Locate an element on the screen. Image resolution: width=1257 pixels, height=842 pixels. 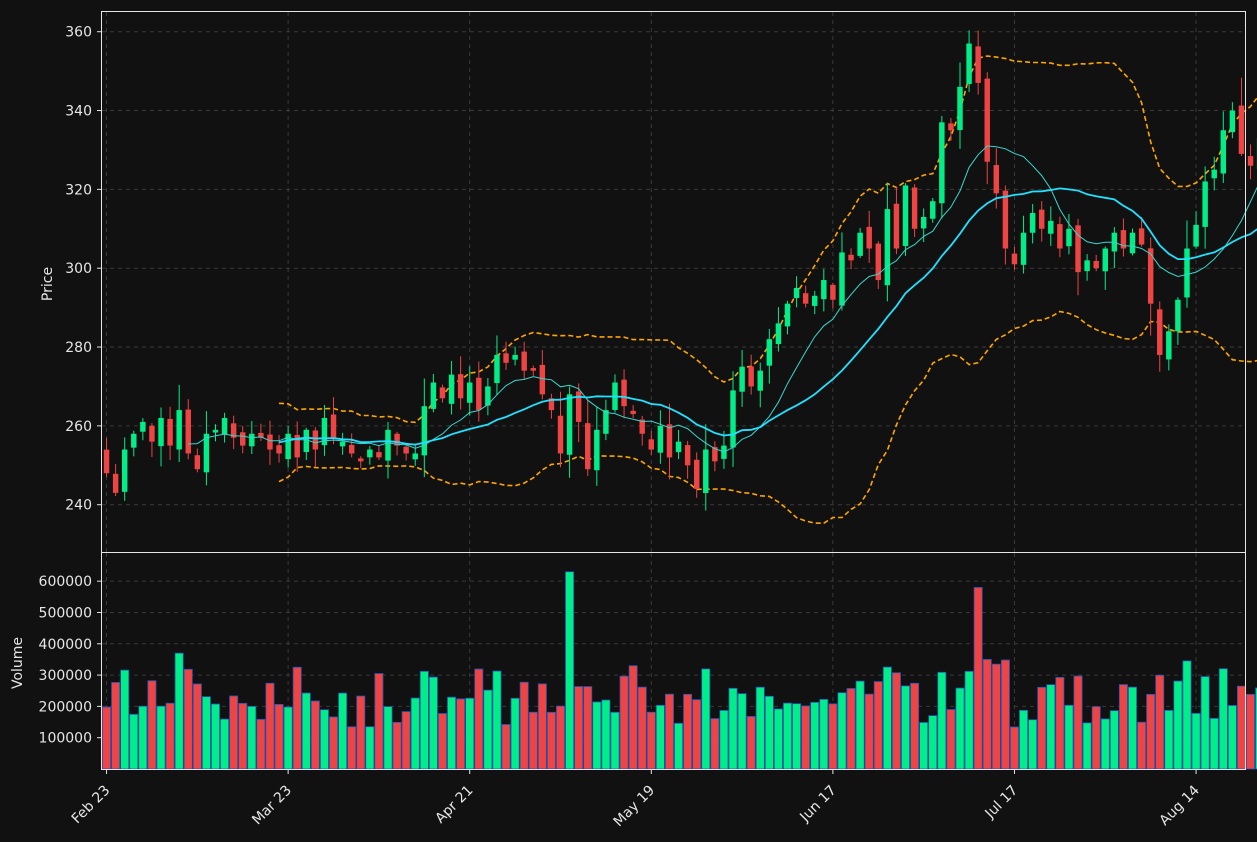
price-tick-label: 320 is located at coordinates (78, 190).